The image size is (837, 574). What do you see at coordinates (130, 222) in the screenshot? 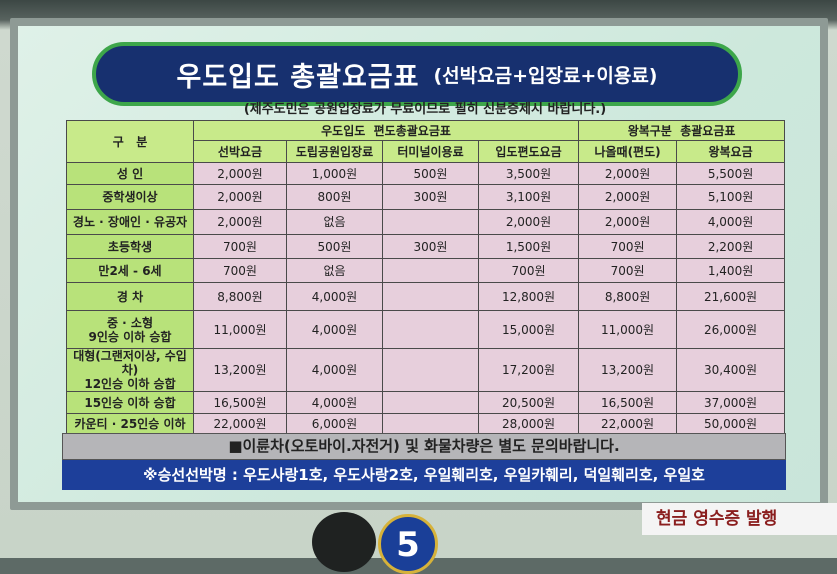
I see `row-label: 경노 · 장애인 · 유공자` at bounding box center [130, 222].